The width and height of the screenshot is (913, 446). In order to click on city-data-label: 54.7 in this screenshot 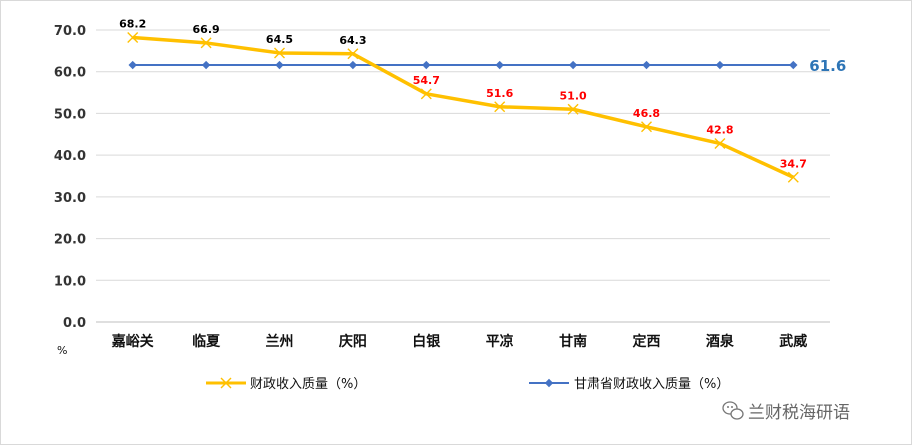, I will do `click(426, 80)`.